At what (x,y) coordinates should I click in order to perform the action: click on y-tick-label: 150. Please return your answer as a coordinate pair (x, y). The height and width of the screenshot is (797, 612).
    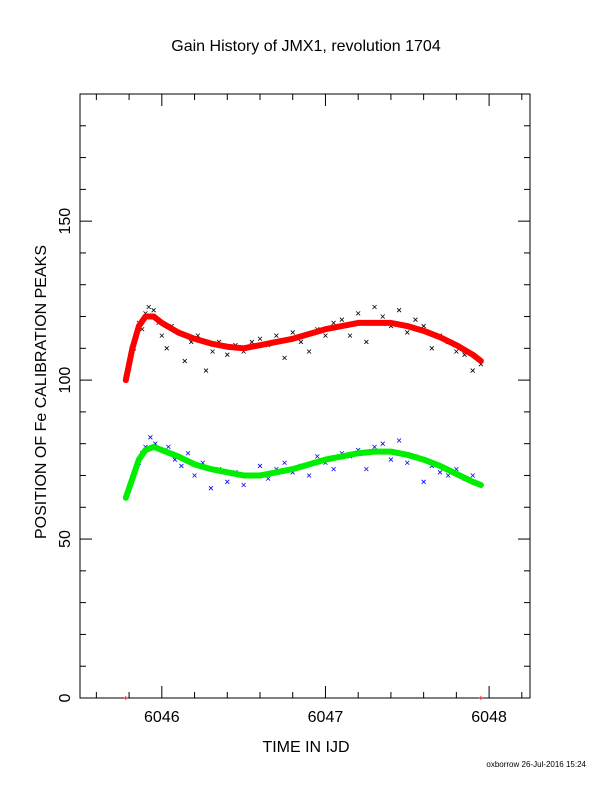
    Looking at the image, I should click on (65, 221).